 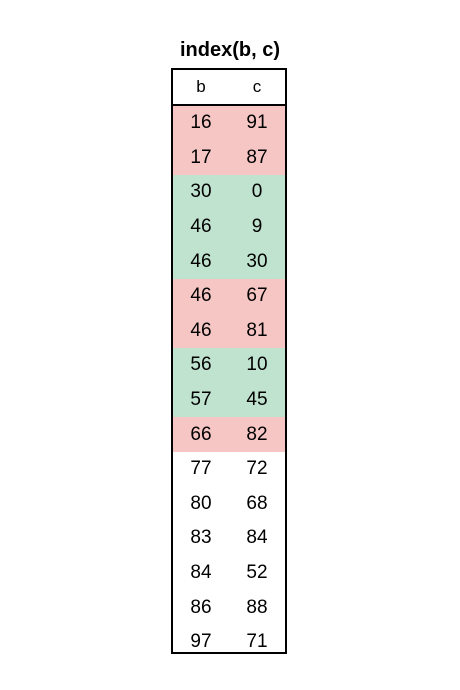 I want to click on cell-c: 0, so click(x=257, y=192).